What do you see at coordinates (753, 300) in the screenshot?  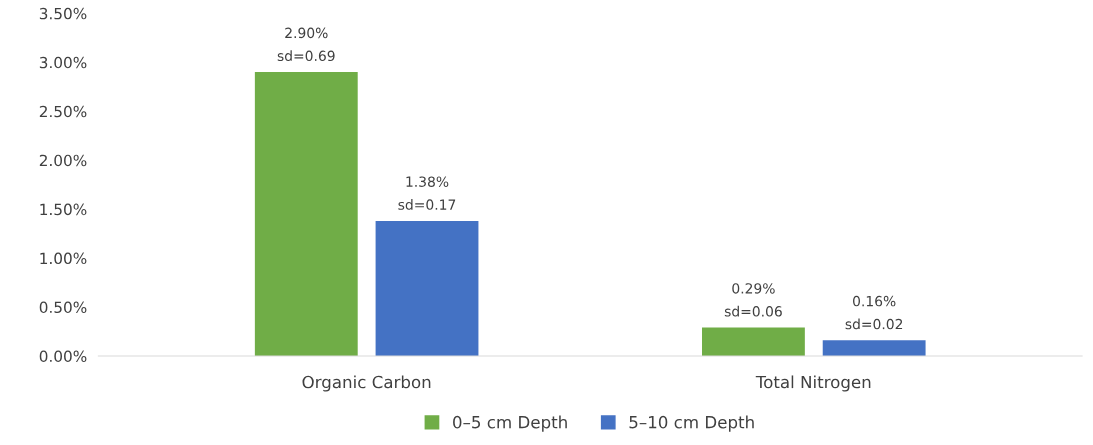 I see `data-label: 0.29% sd=0.06` at bounding box center [753, 300].